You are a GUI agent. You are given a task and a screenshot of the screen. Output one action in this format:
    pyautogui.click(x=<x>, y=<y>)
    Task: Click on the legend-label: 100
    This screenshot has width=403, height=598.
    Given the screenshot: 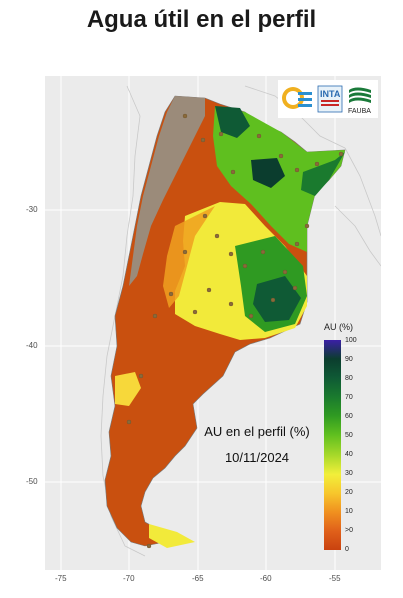 What is the action you would take?
    pyautogui.click(x=351, y=340)
    